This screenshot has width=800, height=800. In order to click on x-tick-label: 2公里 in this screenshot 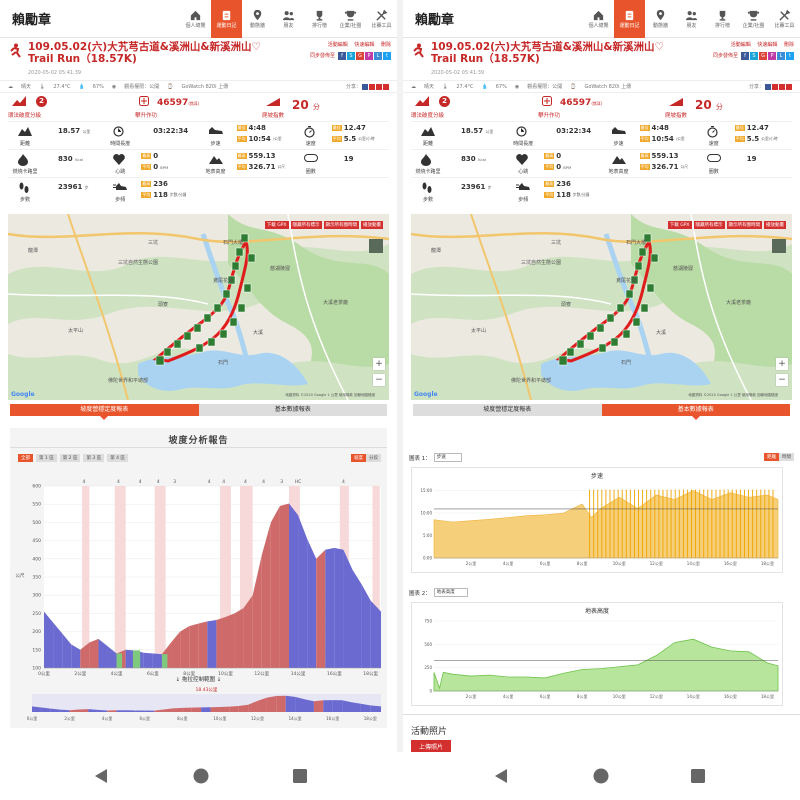, I will do `click(471, 696)`.